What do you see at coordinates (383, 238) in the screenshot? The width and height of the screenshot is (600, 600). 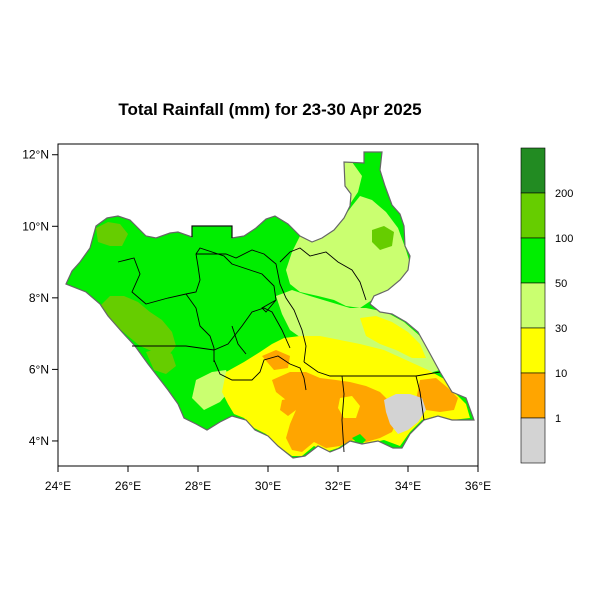 I see `field-olive-green-ne` at bounding box center [383, 238].